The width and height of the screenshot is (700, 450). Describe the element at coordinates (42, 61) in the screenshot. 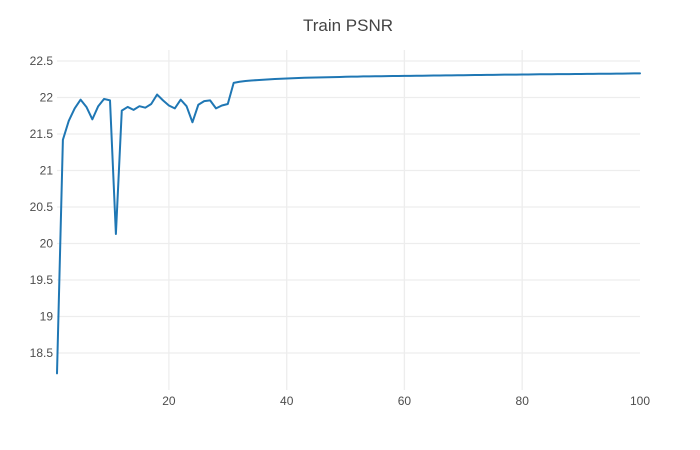

I see `y-tick-label: 22.5` at that location.